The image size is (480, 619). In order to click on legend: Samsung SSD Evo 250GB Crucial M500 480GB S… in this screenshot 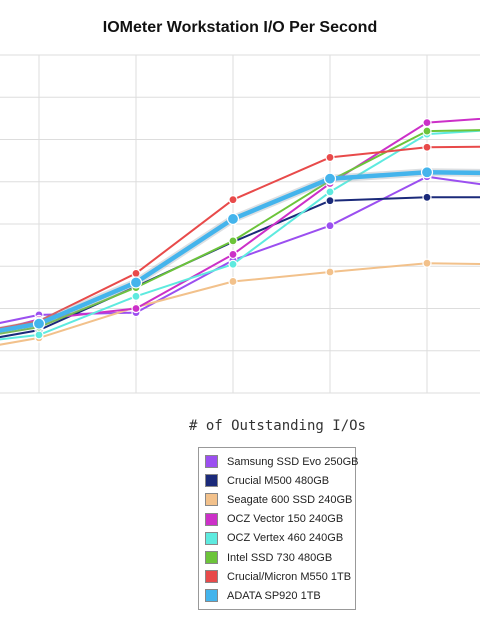, I will do `click(278, 528)`.